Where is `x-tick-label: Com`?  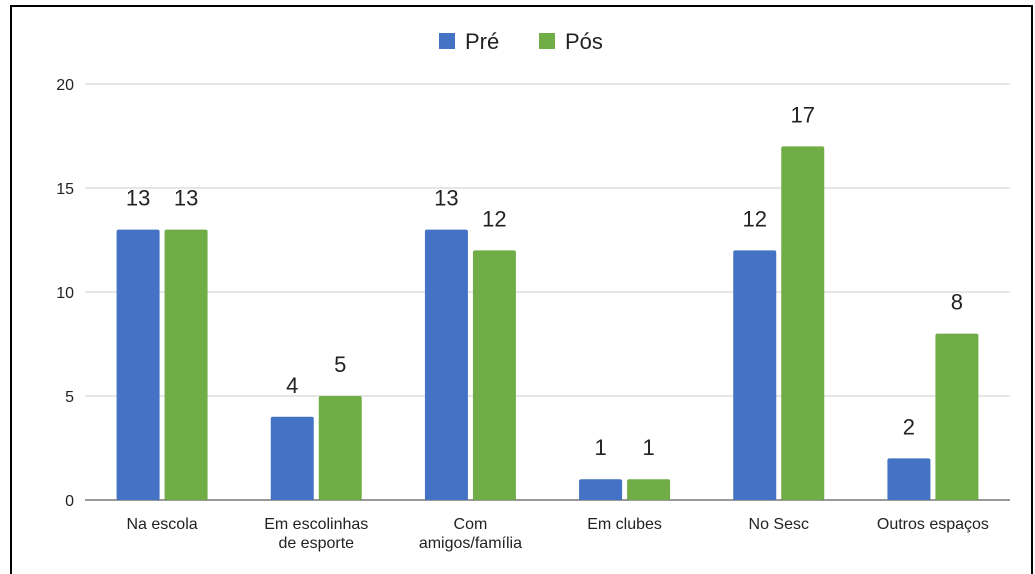 x-tick-label: Com is located at coordinates (471, 524).